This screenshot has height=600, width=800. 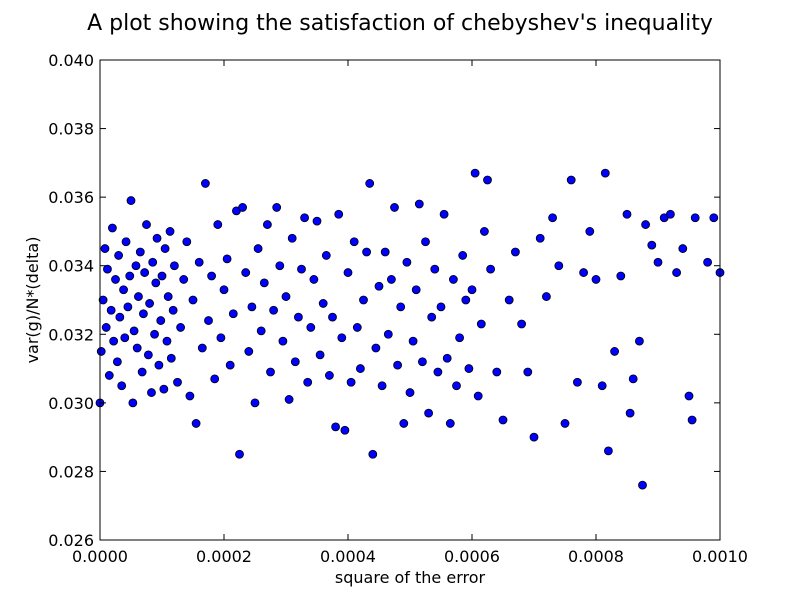 I want to click on x-axis-label: square of the error, so click(x=410, y=577).